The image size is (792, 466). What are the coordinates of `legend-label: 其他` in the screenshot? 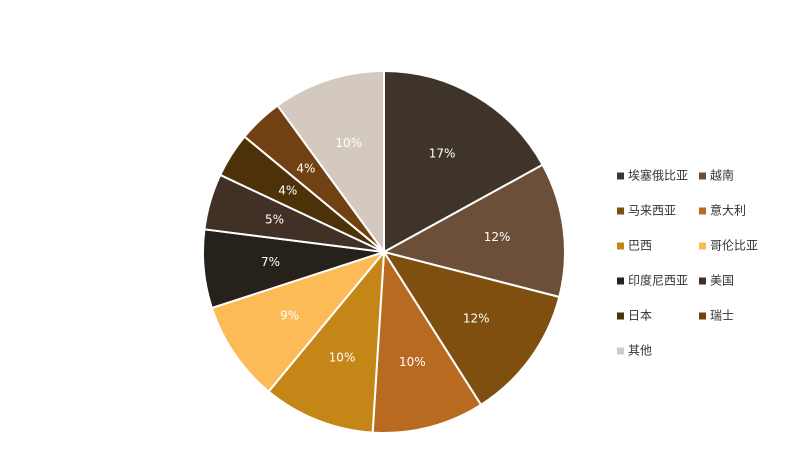 It's located at (640, 351).